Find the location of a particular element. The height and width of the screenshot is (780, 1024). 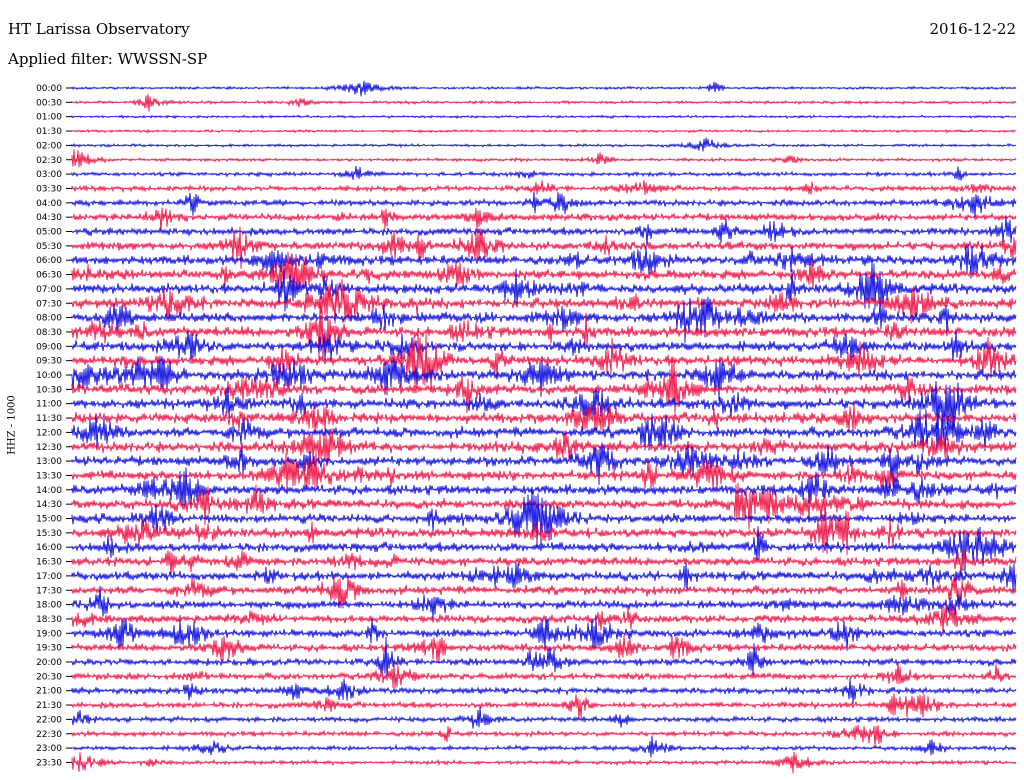

row-time-label: 23:00 is located at coordinates (49, 749).